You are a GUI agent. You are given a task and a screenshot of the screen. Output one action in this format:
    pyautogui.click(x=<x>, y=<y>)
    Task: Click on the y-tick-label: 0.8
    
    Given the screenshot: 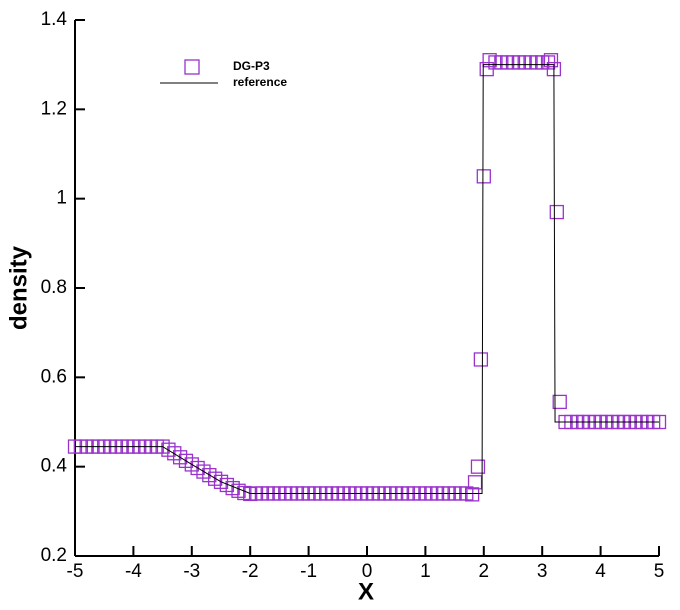 What is the action you would take?
    pyautogui.click(x=54, y=287)
    